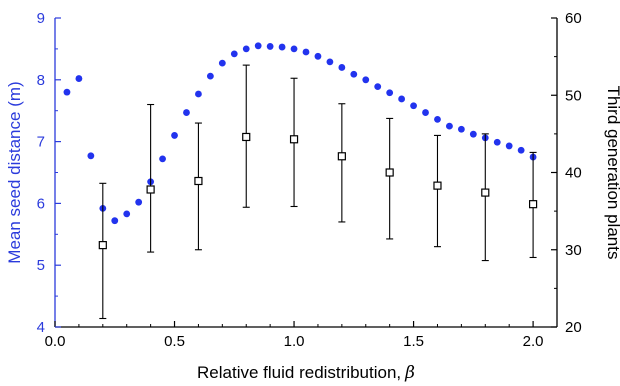  I want to click on y-right-tick-label: 50, so click(573, 95).